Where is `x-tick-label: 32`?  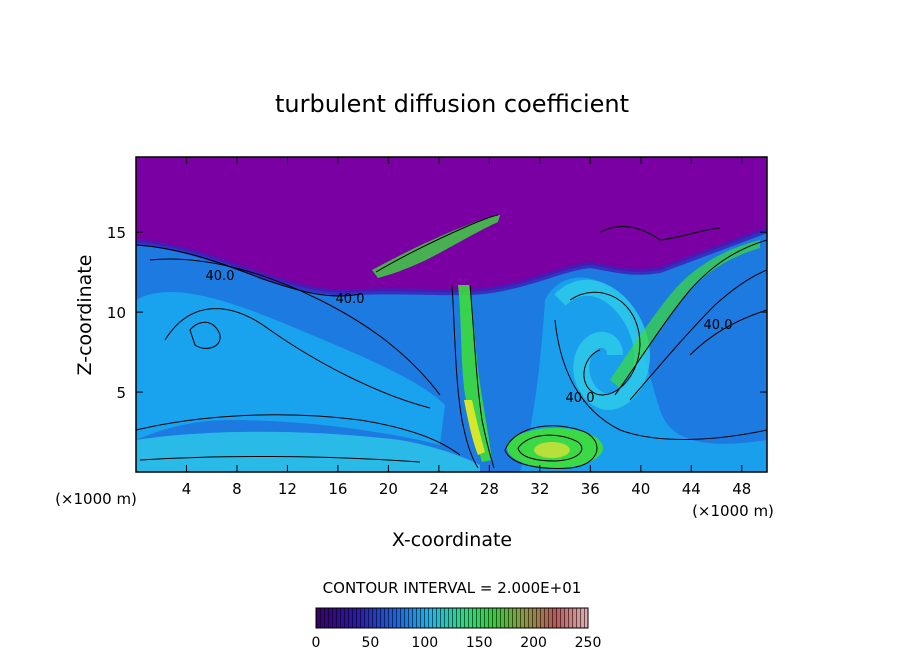
x-tick-label: 32 is located at coordinates (539, 489).